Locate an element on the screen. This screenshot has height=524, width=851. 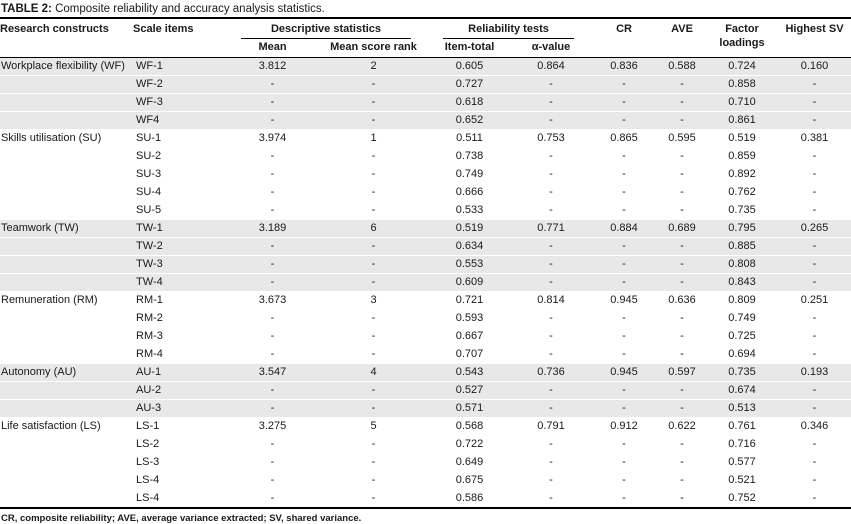
col-header-mean: Mean is located at coordinates (272, 48).